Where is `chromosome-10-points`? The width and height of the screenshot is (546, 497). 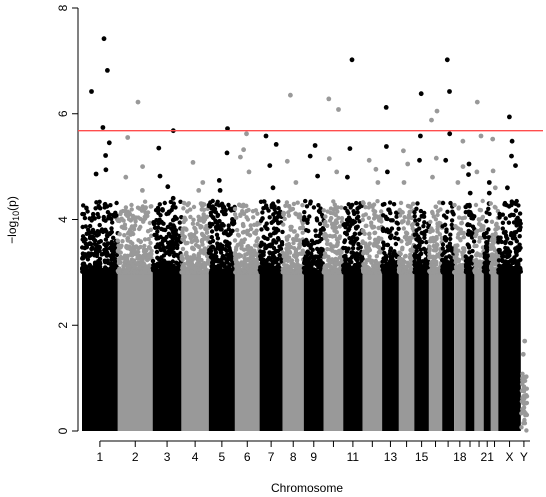 chromosome-10-points is located at coordinates (333, 263).